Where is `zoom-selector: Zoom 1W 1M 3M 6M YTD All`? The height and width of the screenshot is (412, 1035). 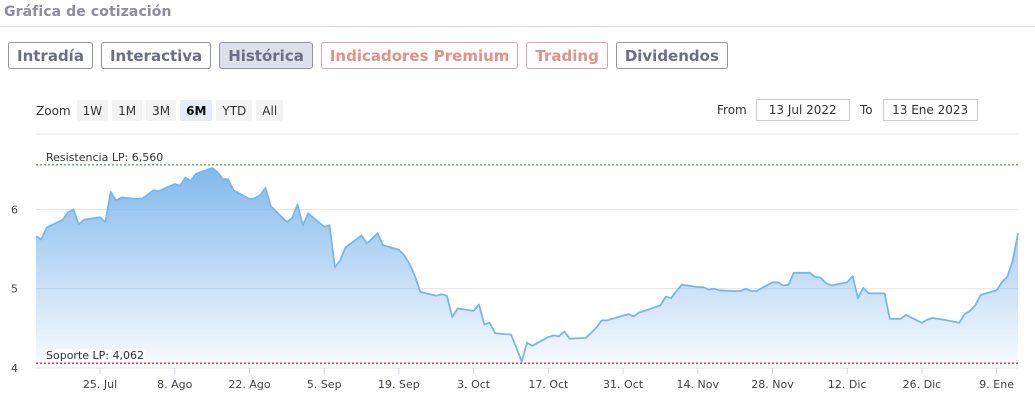 zoom-selector: Zoom 1W 1M 3M 6M YTD All is located at coordinates (160, 110).